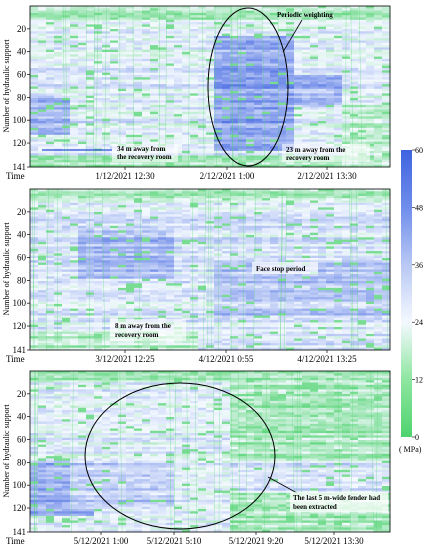 Image resolution: width=431 pixels, height=550 pixels. I want to click on y-tick-label: 40, so click(22, 52).